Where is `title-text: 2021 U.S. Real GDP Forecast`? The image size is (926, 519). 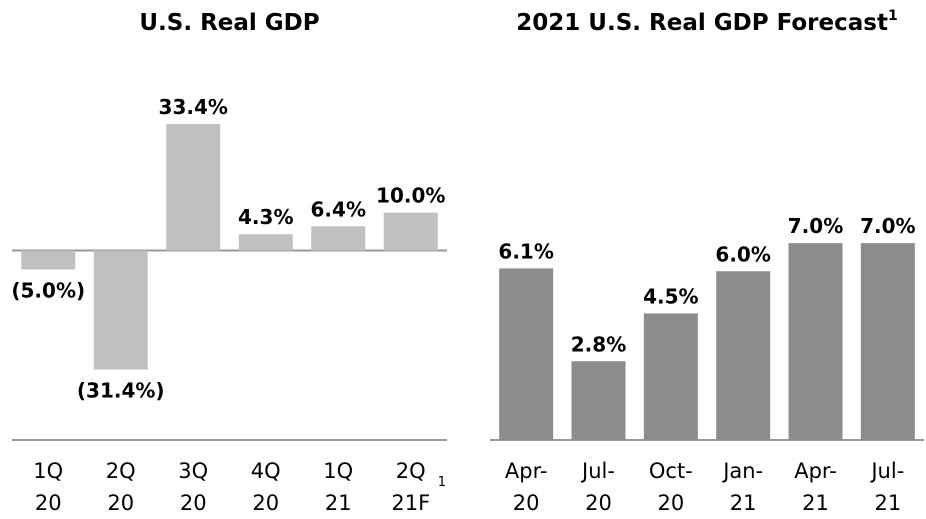 title-text: 2021 U.S. Real GDP Forecast is located at coordinates (702, 23).